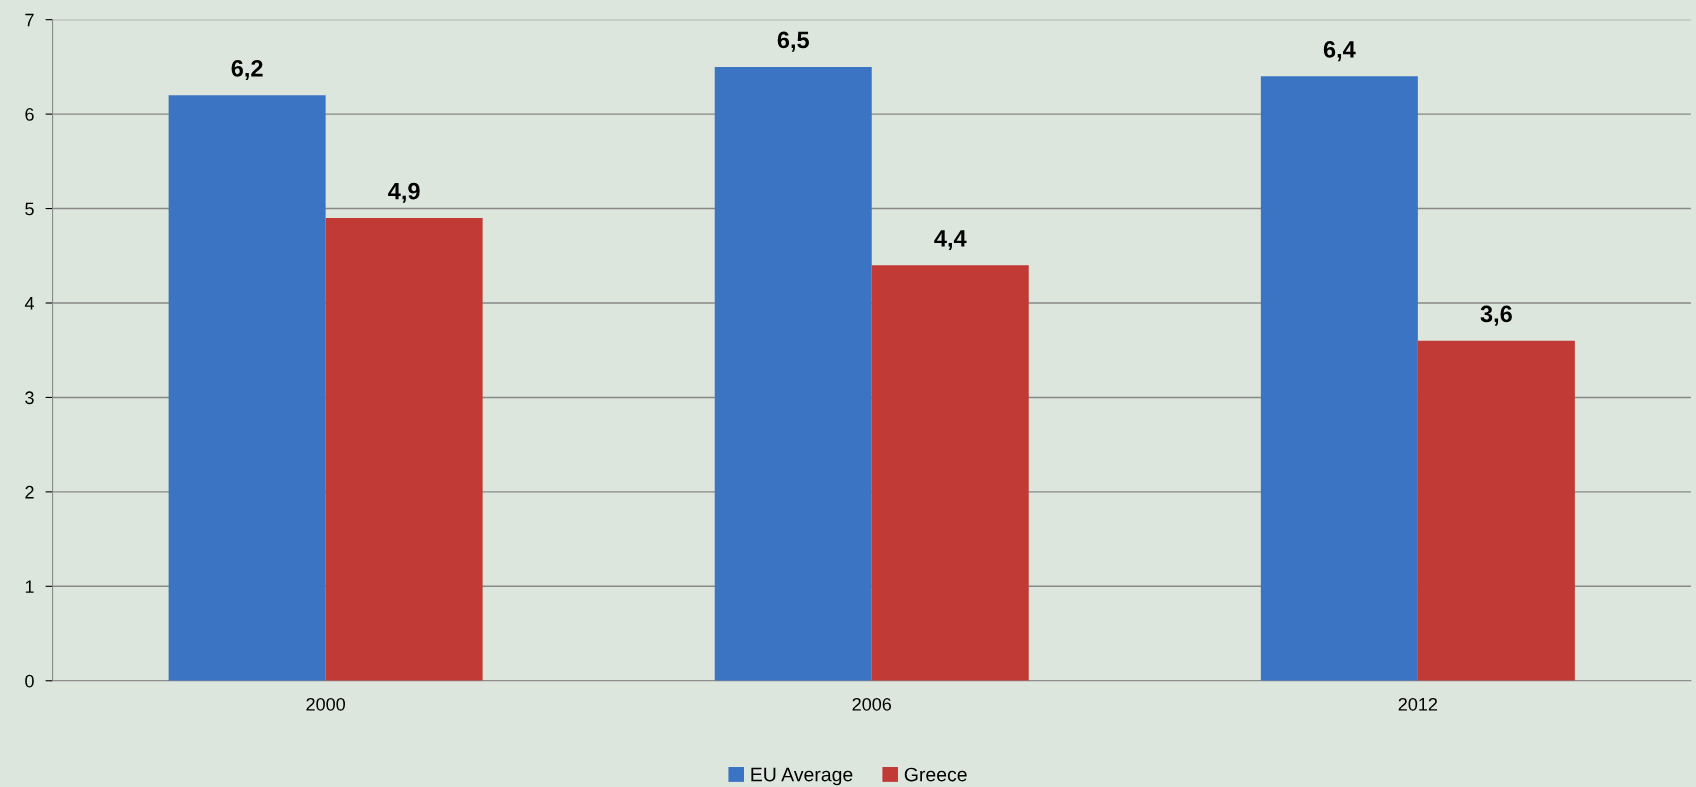 The width and height of the screenshot is (1696, 787). I want to click on legend-label: Greece, so click(935, 774).